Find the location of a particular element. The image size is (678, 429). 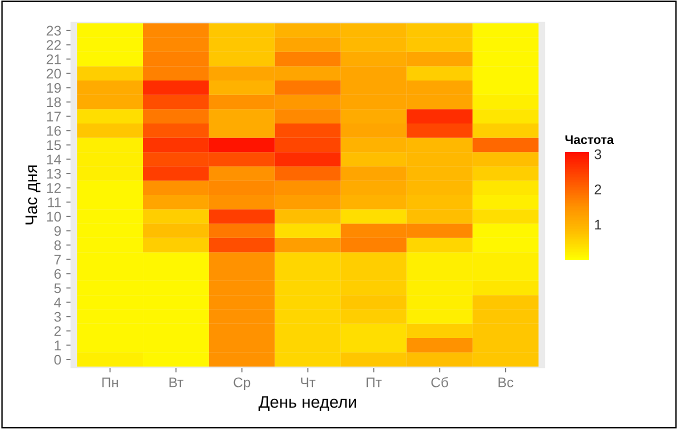

y-tick-label: 22 is located at coordinates (53, 45).